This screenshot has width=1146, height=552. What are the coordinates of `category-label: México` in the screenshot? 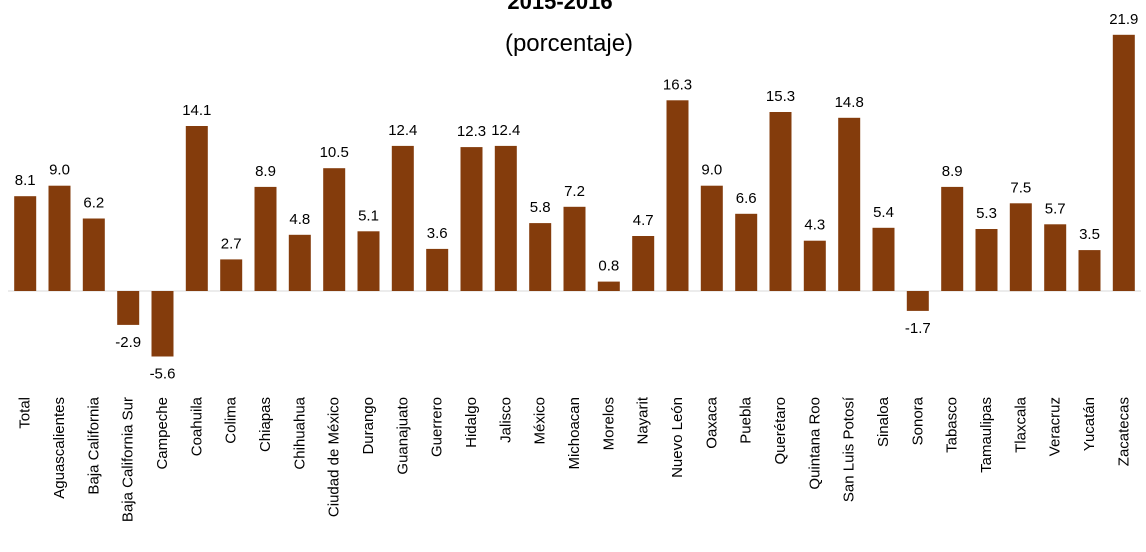 It's located at (540, 421).